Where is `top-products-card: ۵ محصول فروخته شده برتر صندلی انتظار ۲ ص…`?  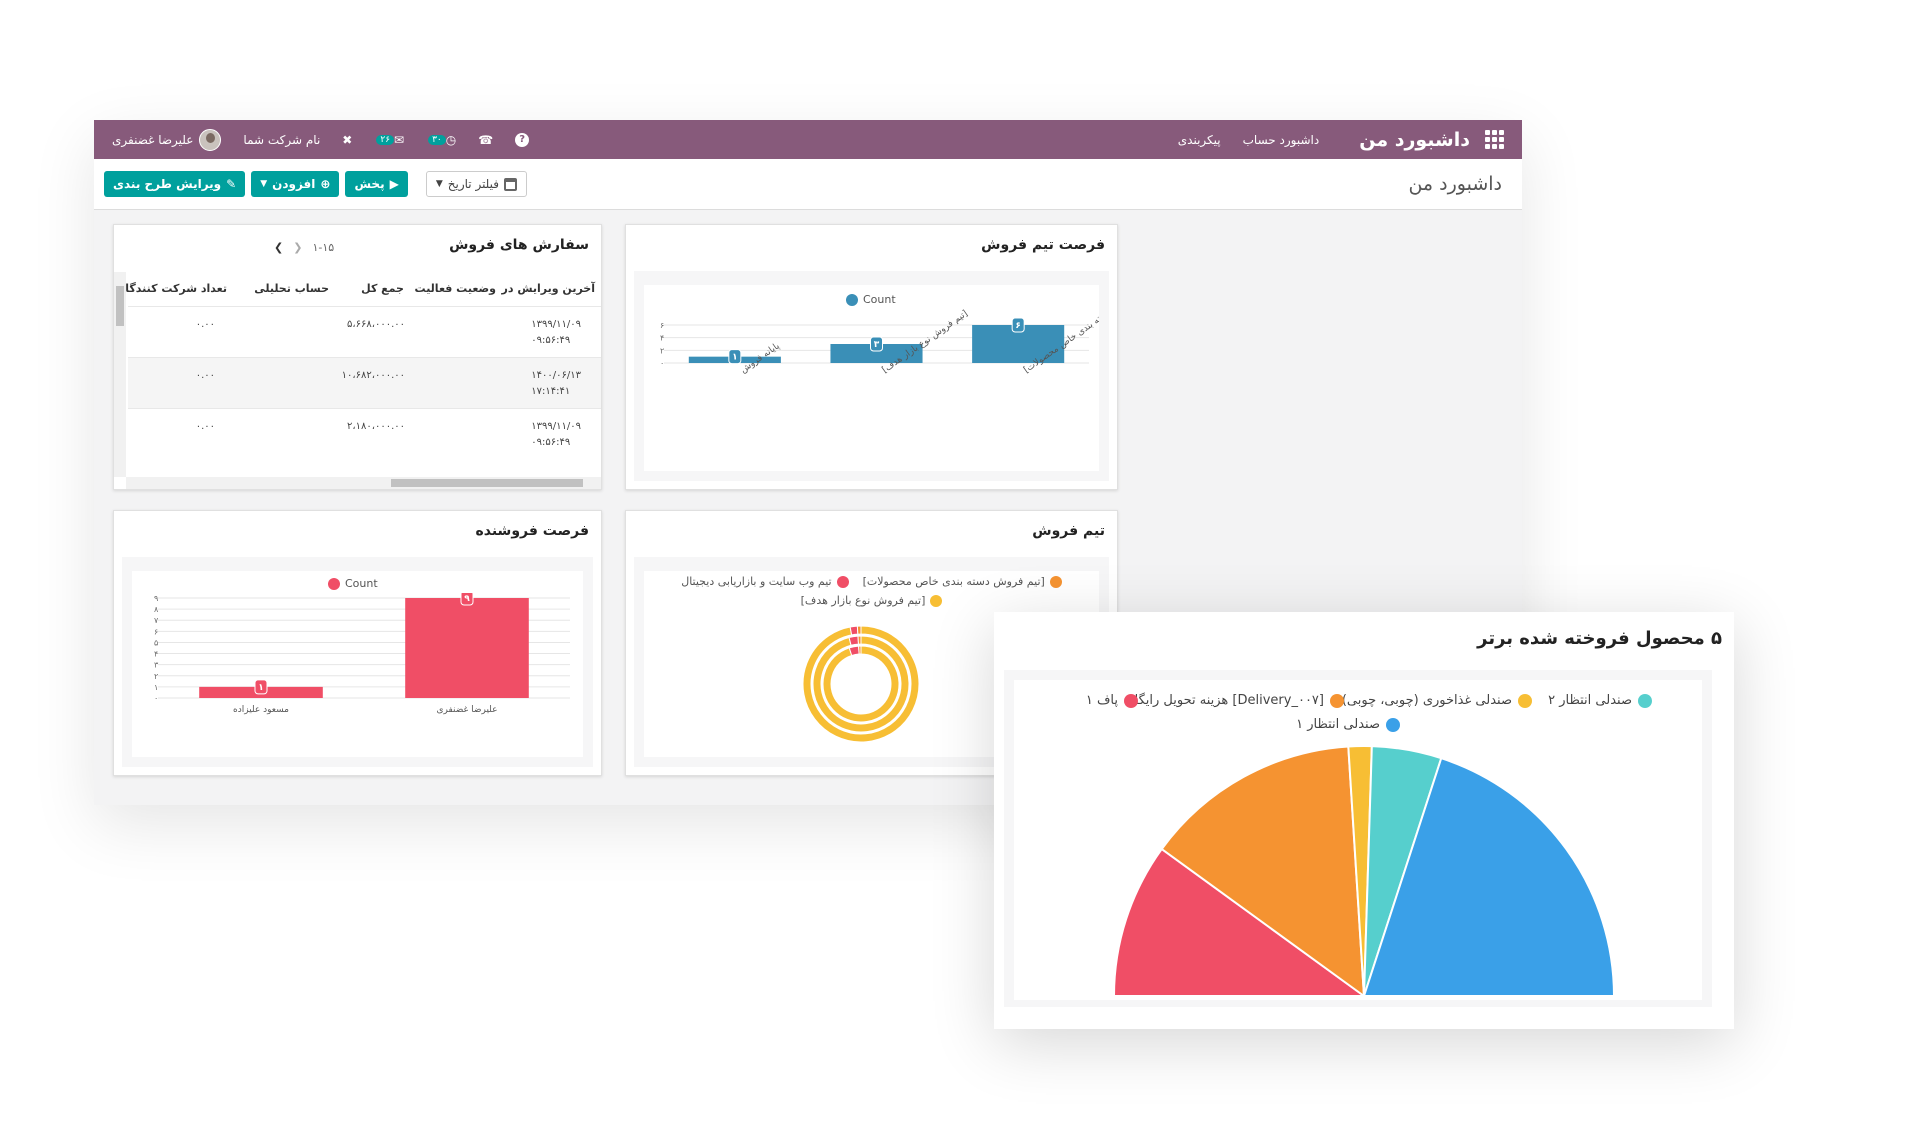
top-products-card: ۵ محصول فروخته شده برتر صندلی انتظار ۲ ص… is located at coordinates (1364, 820).